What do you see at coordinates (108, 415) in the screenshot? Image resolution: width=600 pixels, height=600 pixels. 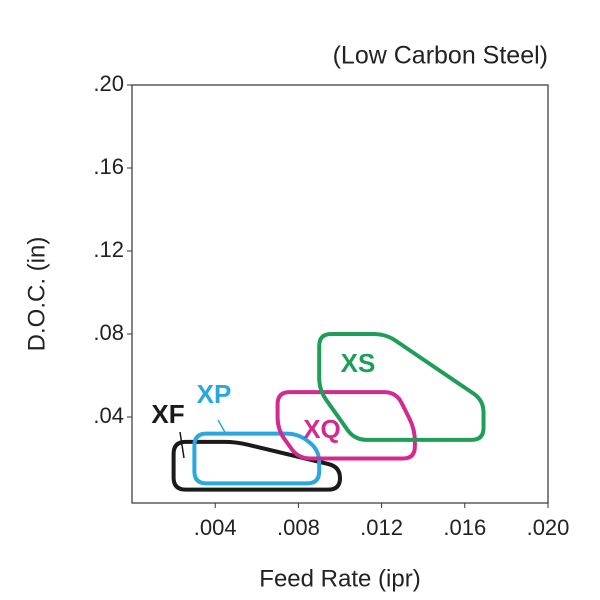 I see `y-tick-label: .04` at bounding box center [108, 415].